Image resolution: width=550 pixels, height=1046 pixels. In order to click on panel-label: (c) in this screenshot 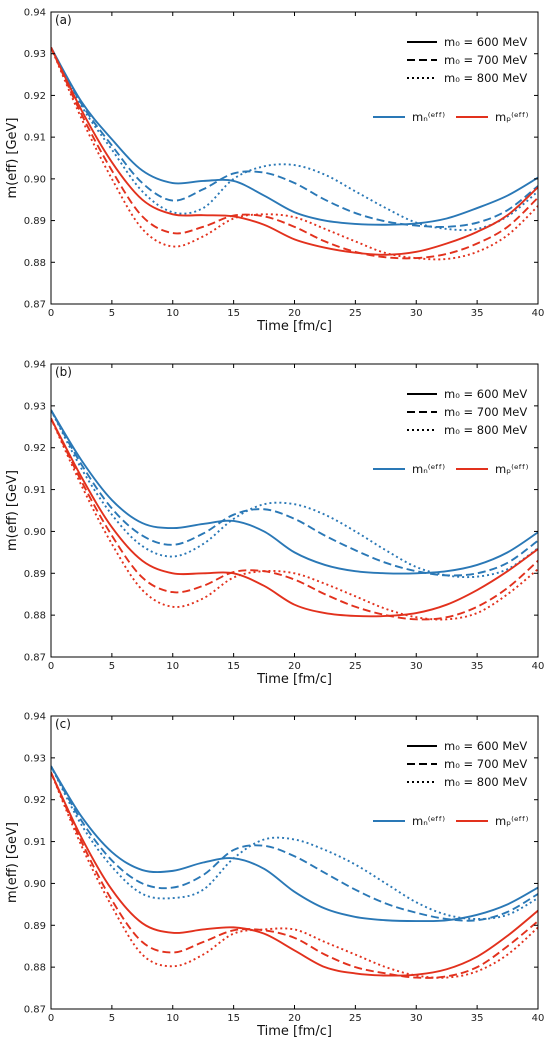, I will do `click(63, 724)`.